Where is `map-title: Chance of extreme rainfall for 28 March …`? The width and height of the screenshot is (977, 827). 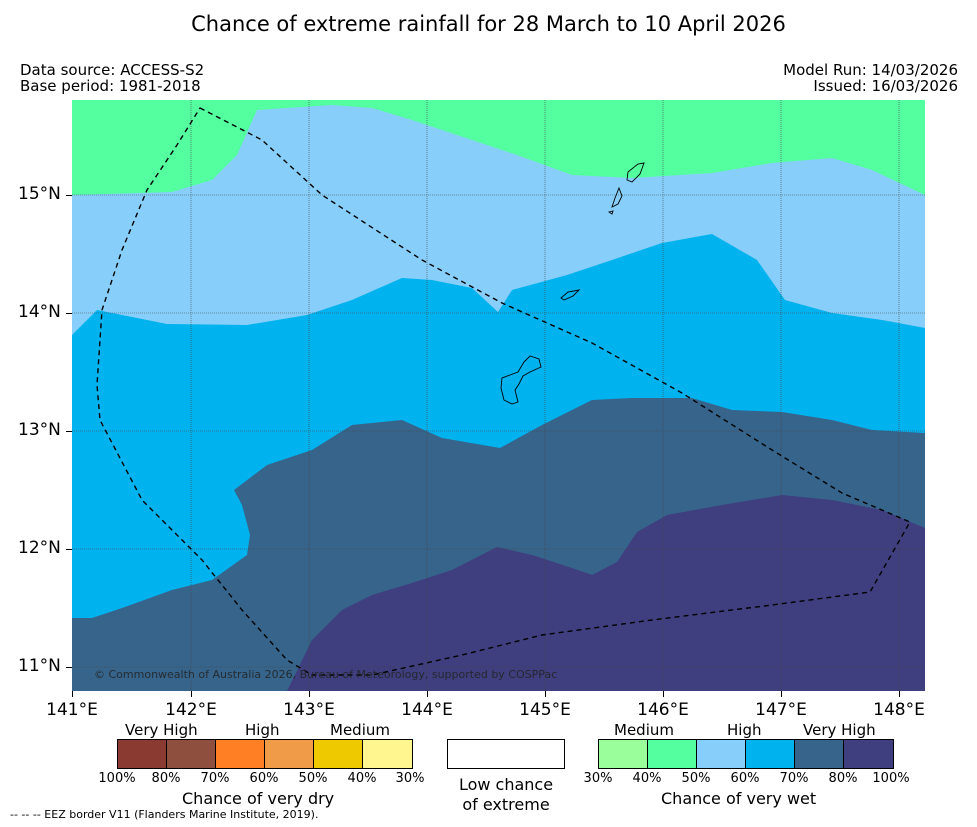 map-title: Chance of extreme rainfall for 28 March … is located at coordinates (488, 24).